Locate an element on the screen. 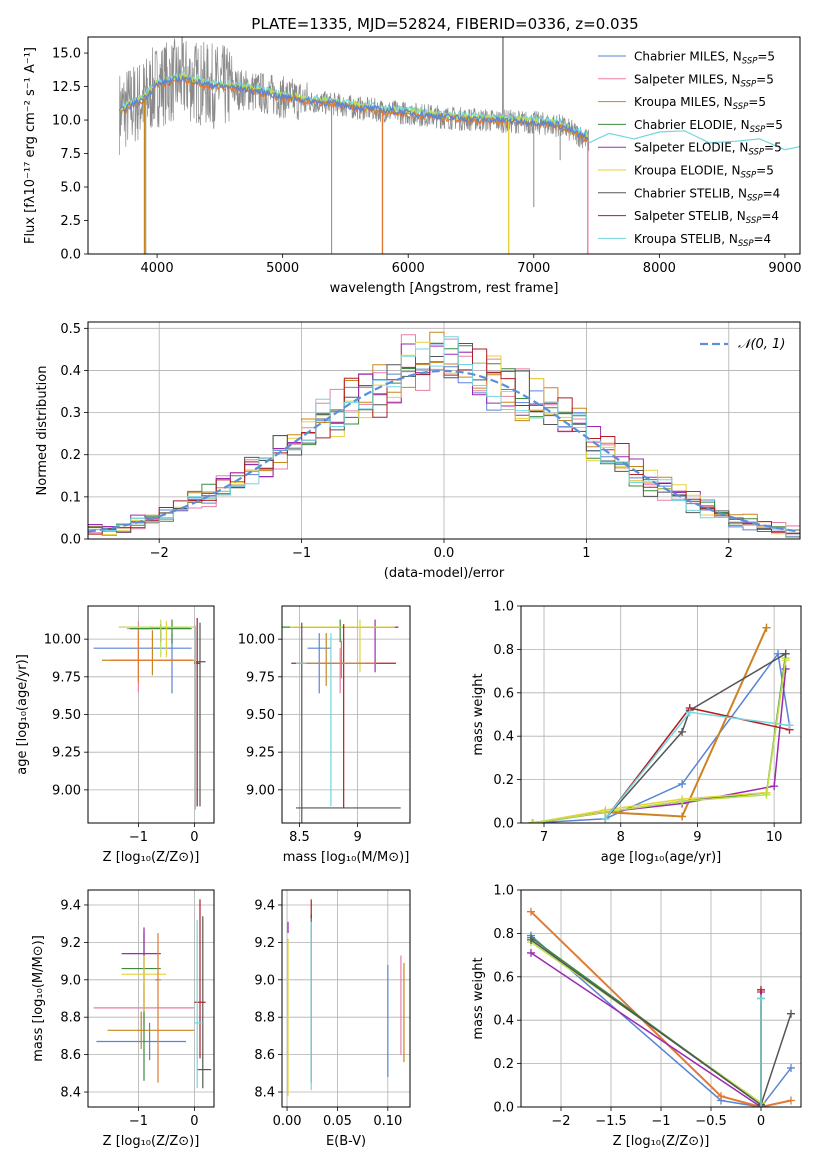 The width and height of the screenshot is (819, 1170). spectrum-ytick-label: 12.5 is located at coordinates (66, 87).